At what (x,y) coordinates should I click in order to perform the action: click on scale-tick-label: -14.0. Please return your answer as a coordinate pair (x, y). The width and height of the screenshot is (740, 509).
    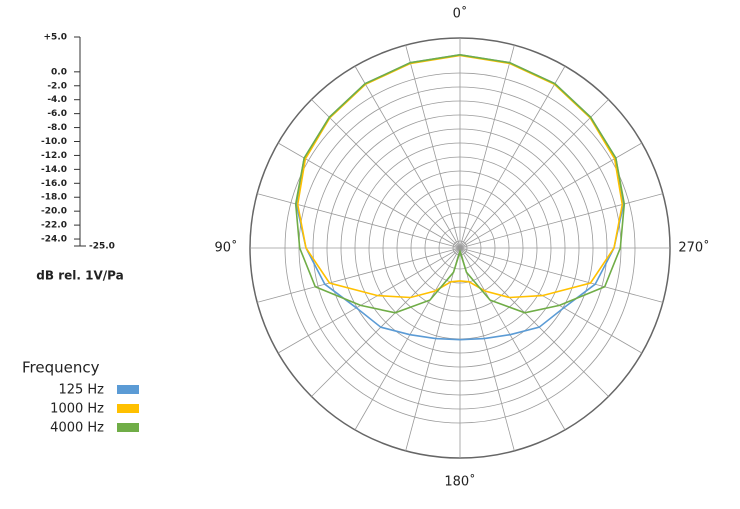
    Looking at the image, I should click on (54, 170).